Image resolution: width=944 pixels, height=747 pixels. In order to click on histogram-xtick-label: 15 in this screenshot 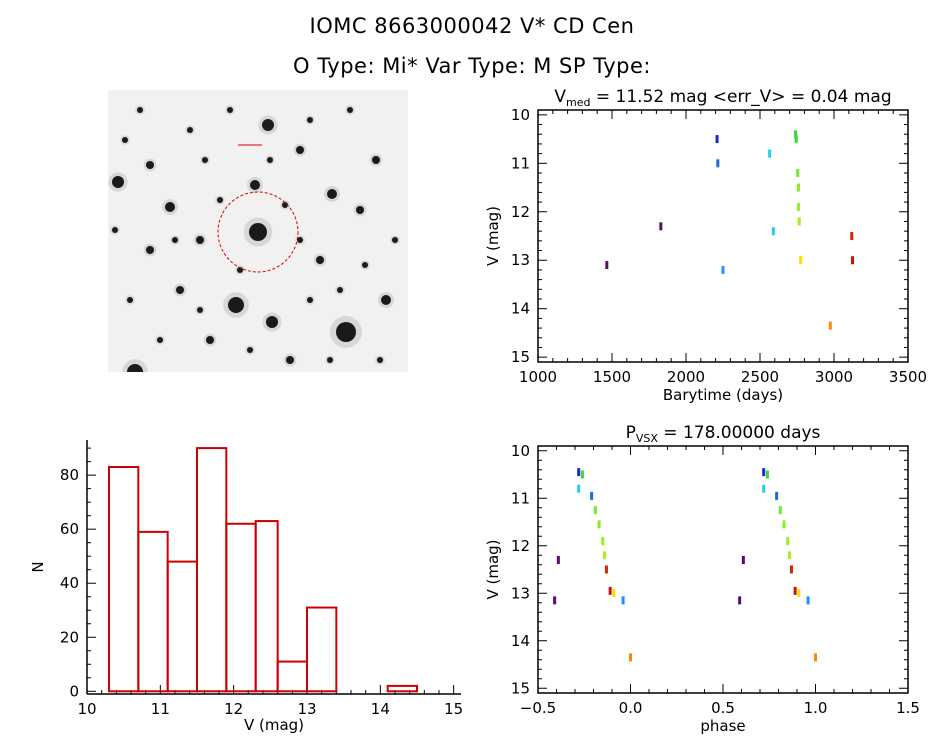, I will do `click(453, 709)`.